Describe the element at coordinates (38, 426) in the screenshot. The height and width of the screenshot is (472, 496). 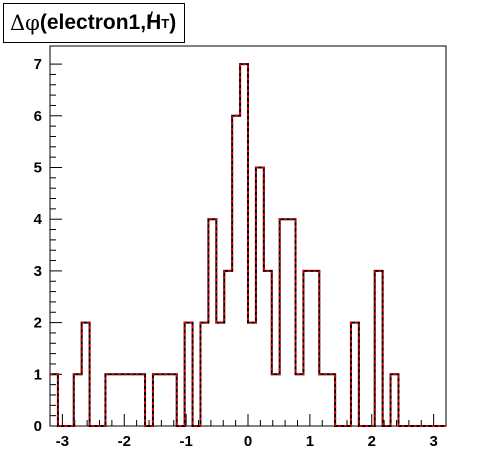
I see `y-tick-label: 0` at that location.